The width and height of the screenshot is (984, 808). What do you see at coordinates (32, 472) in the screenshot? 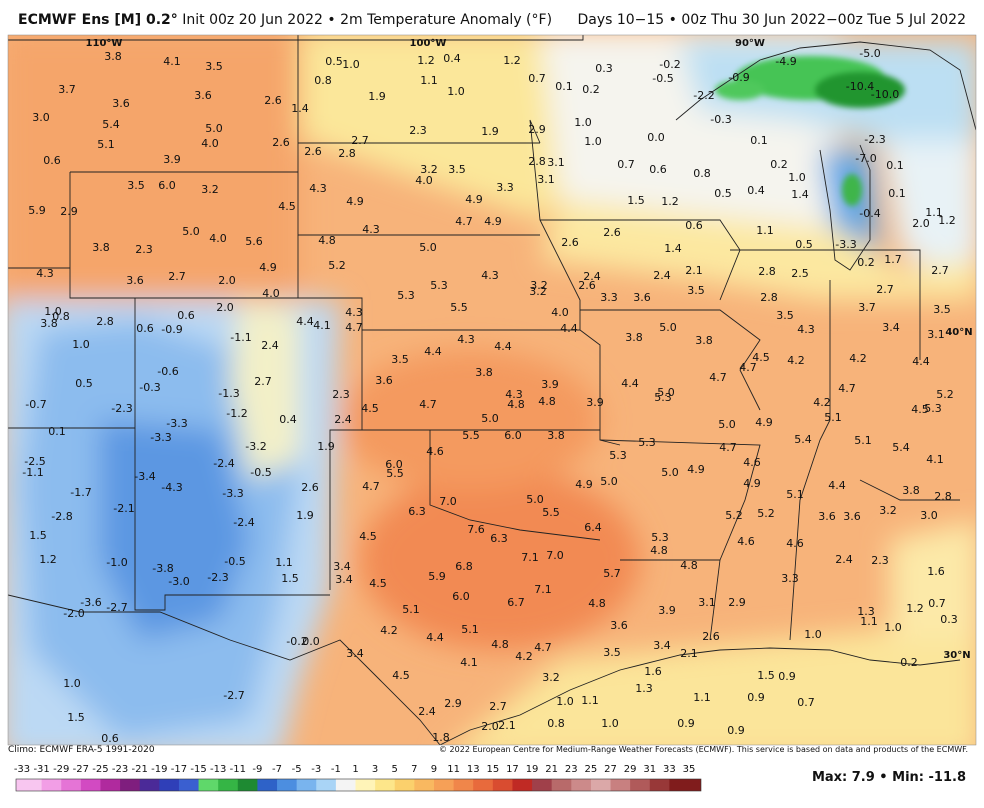
I see `anomaly-value: -1.1` at bounding box center [32, 472].